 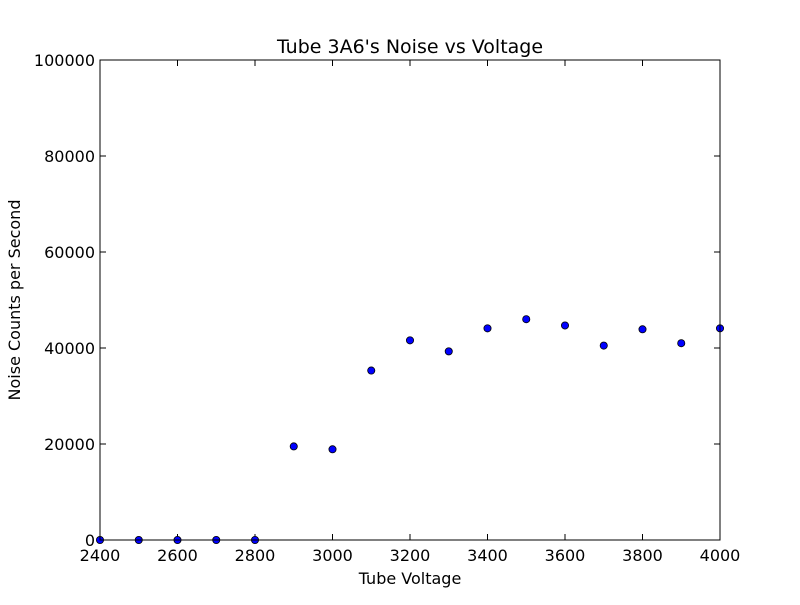 What do you see at coordinates (255, 555) in the screenshot?
I see `x-tick-label: 2800` at bounding box center [255, 555].